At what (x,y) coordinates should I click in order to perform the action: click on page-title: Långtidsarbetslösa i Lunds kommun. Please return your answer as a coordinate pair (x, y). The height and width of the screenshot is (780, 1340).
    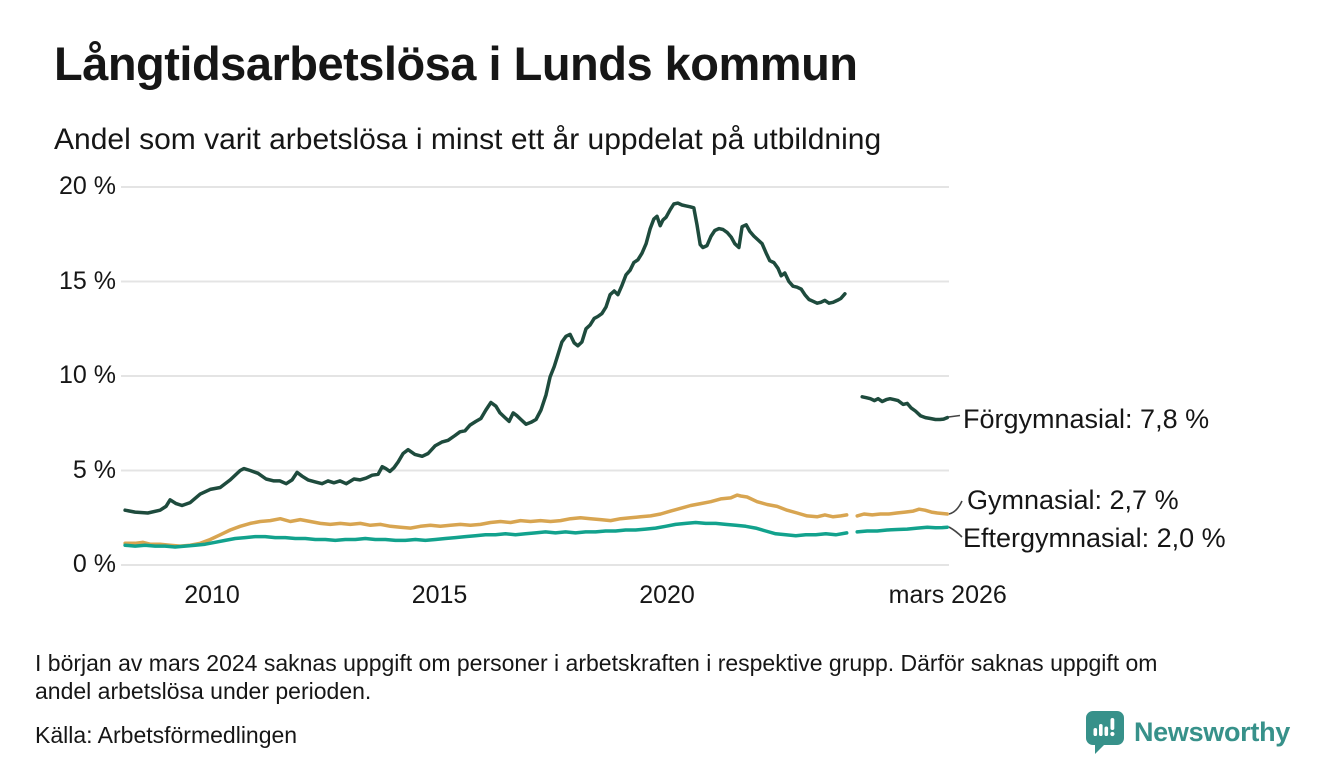
    Looking at the image, I should click on (456, 63).